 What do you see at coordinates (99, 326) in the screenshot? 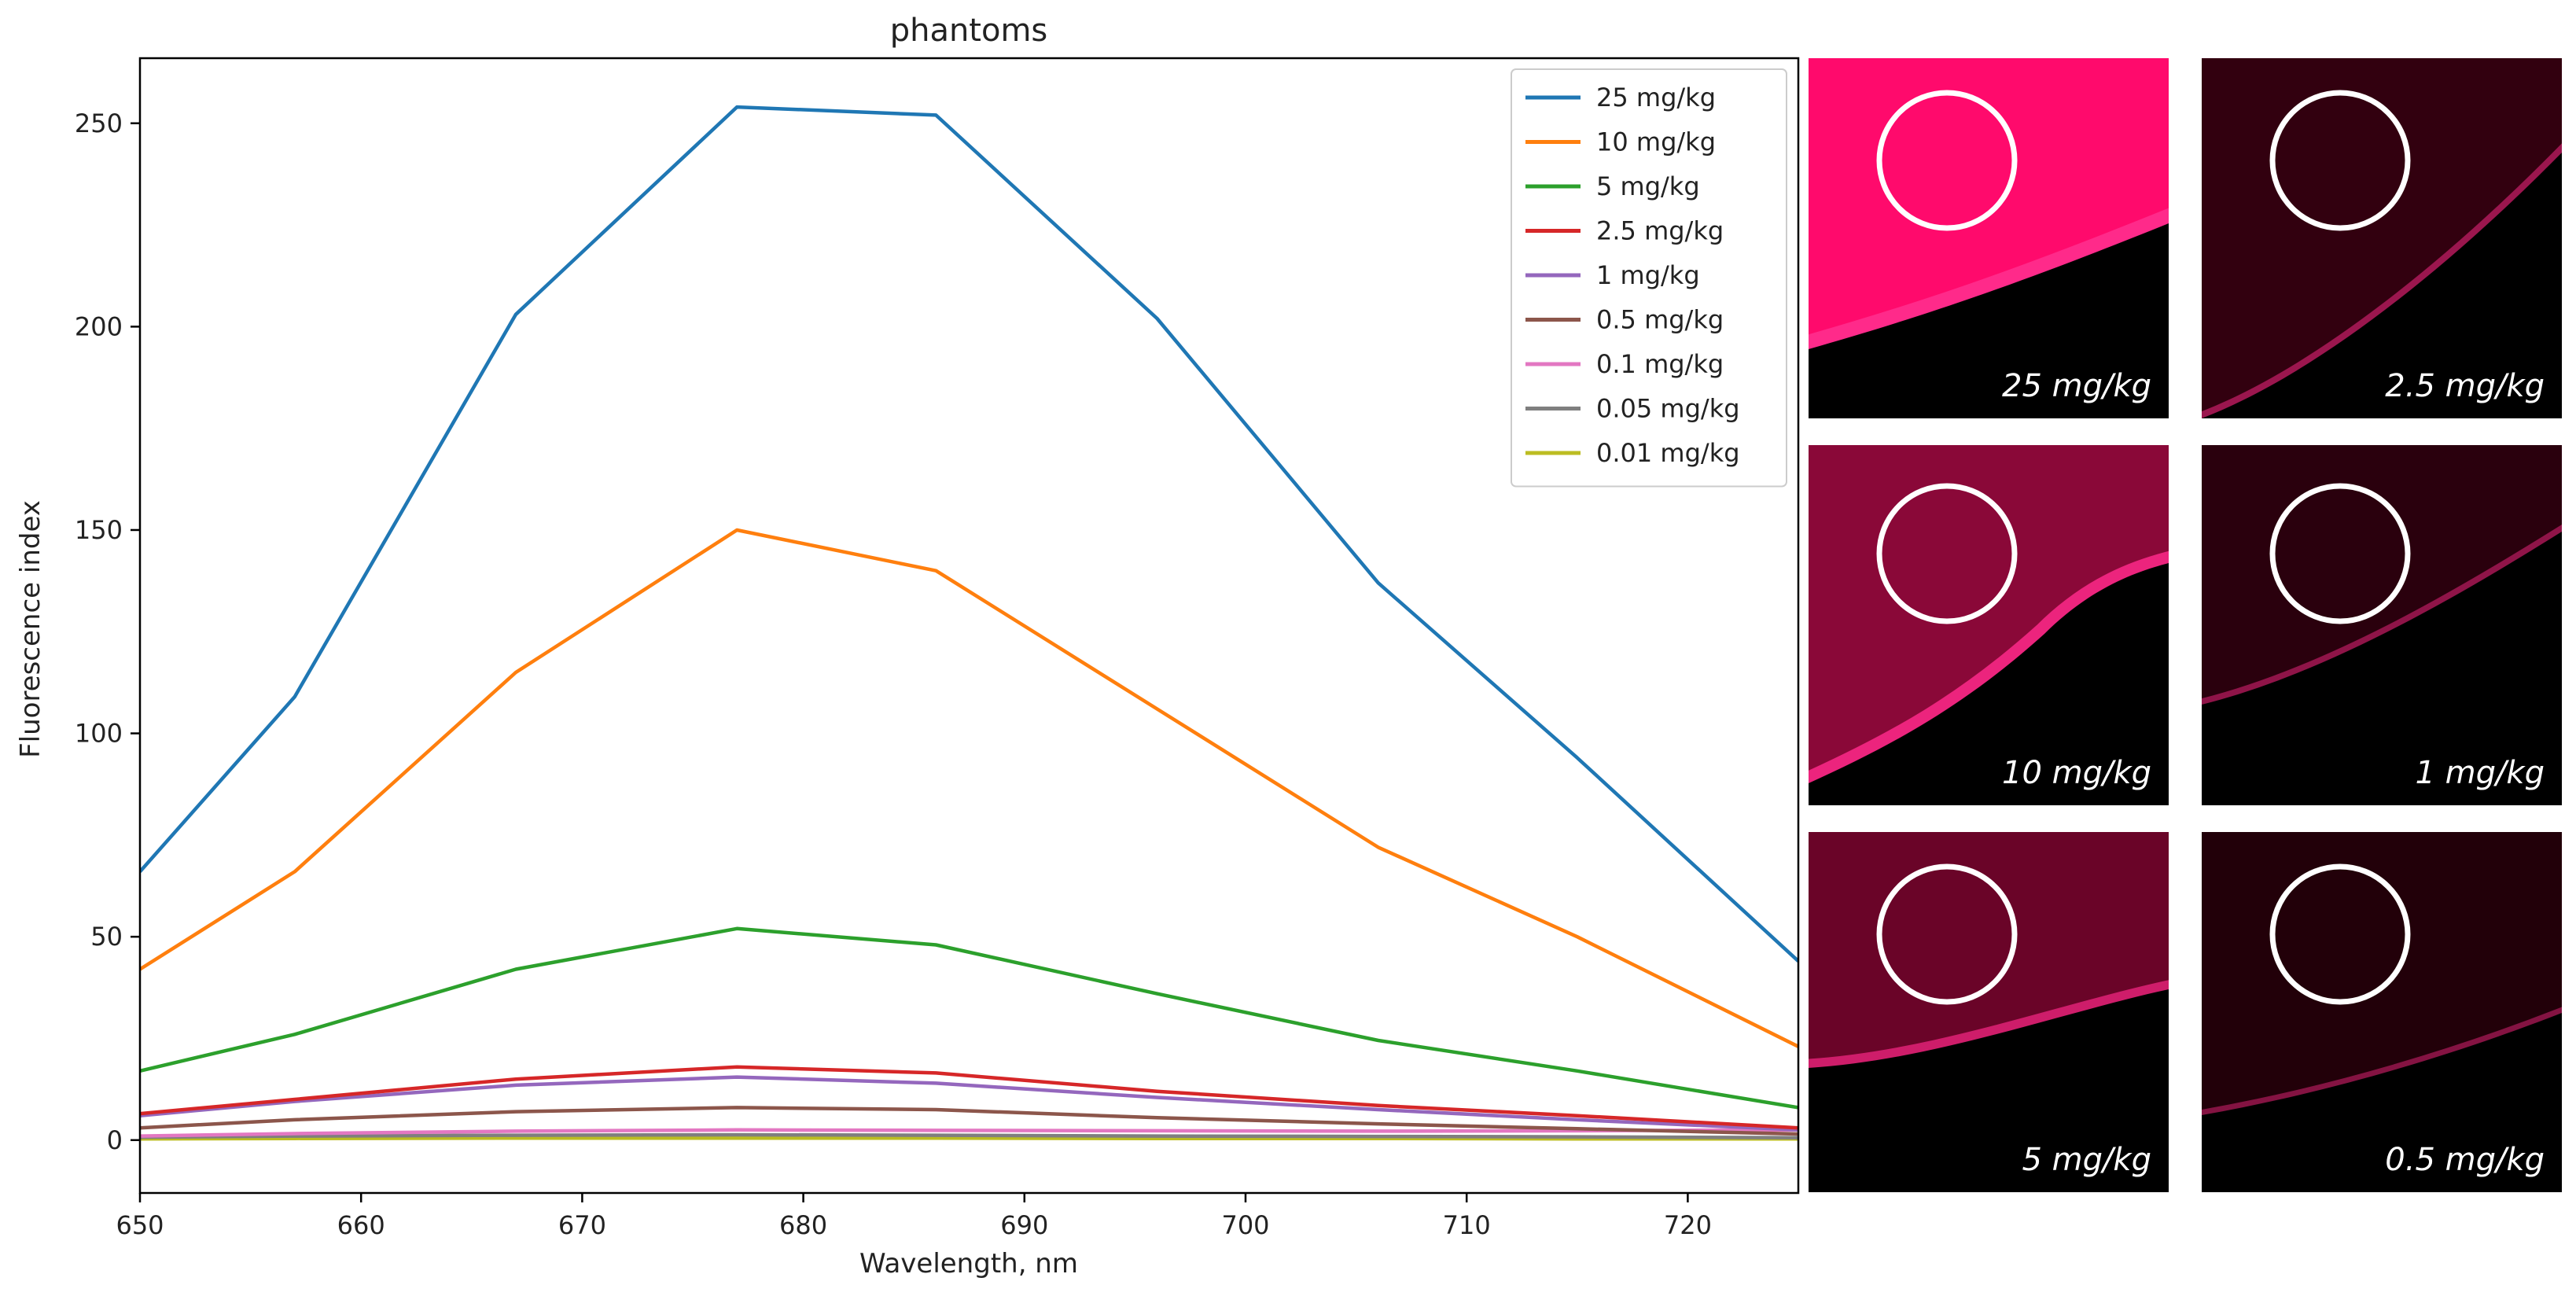
I see `y-tick-label: 200` at bounding box center [99, 326].